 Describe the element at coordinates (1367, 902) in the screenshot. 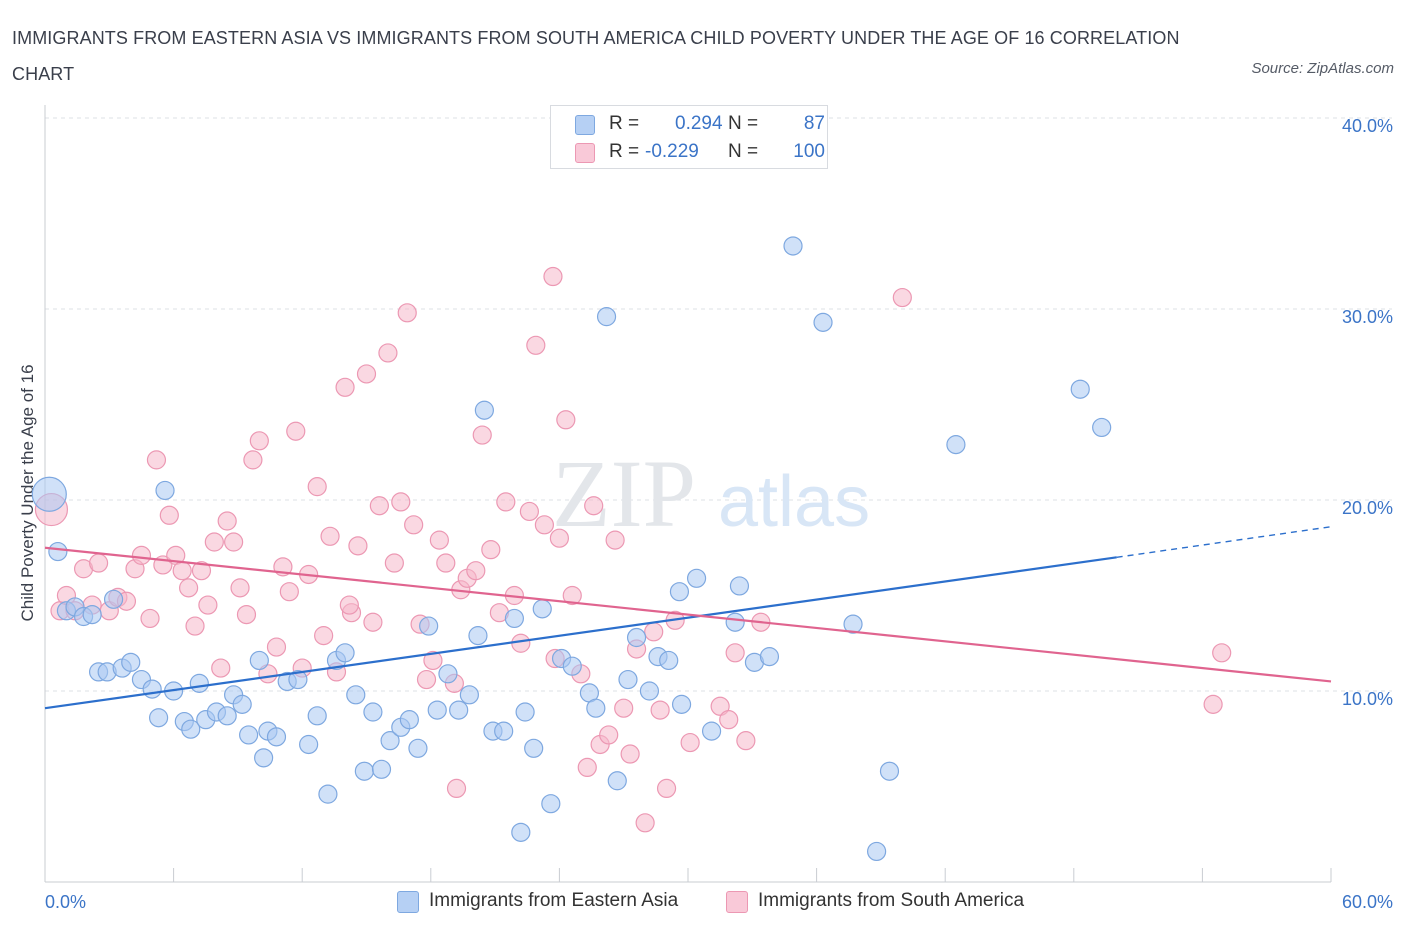

I see `x-tick-label-max: 60.0%` at that location.